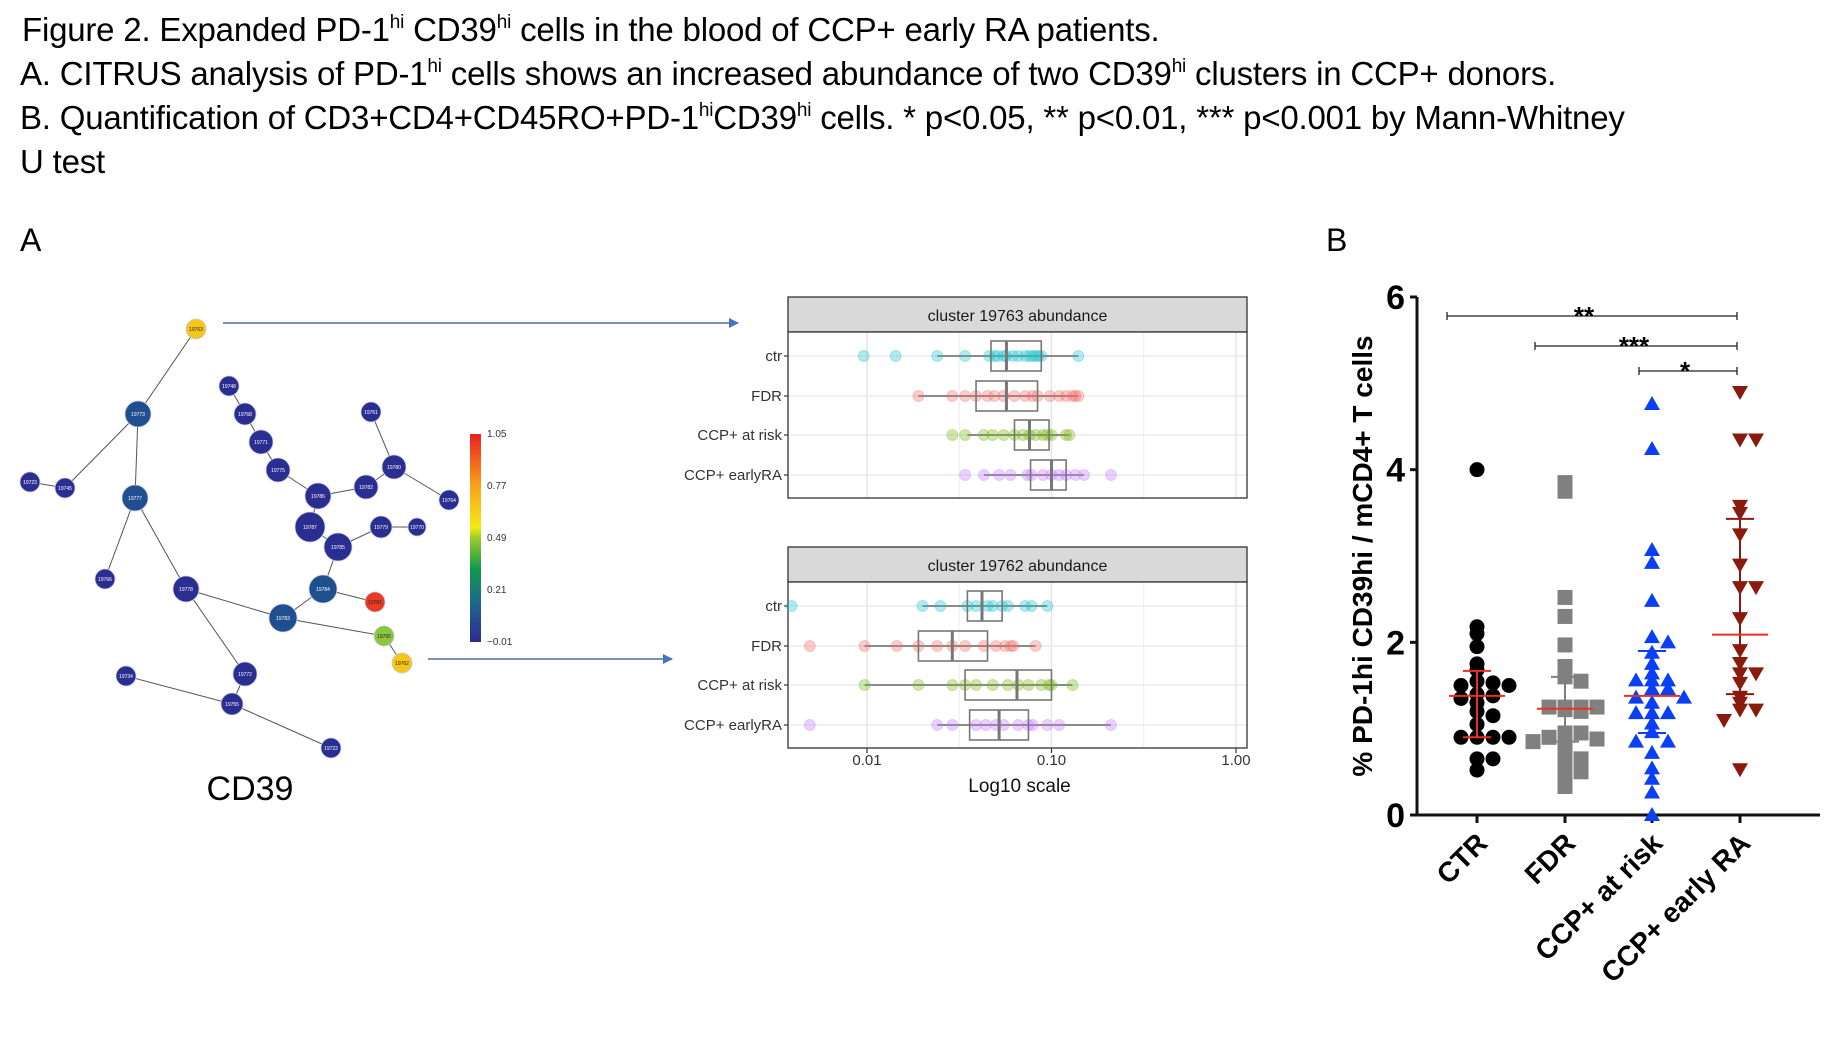 Image resolution: width=1844 pixels, height=1048 pixels. I want to click on network-node: 19772, so click(245, 674).